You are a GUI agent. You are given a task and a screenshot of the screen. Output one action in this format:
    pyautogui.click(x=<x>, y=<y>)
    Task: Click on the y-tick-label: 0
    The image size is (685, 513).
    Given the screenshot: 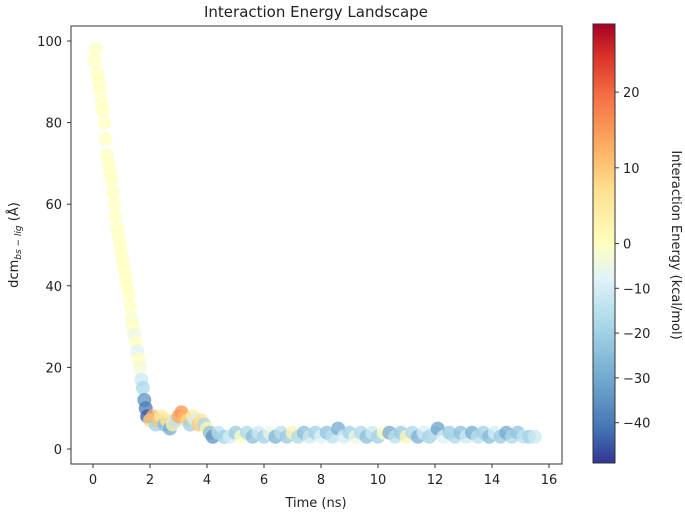 What is the action you would take?
    pyautogui.click(x=58, y=450)
    